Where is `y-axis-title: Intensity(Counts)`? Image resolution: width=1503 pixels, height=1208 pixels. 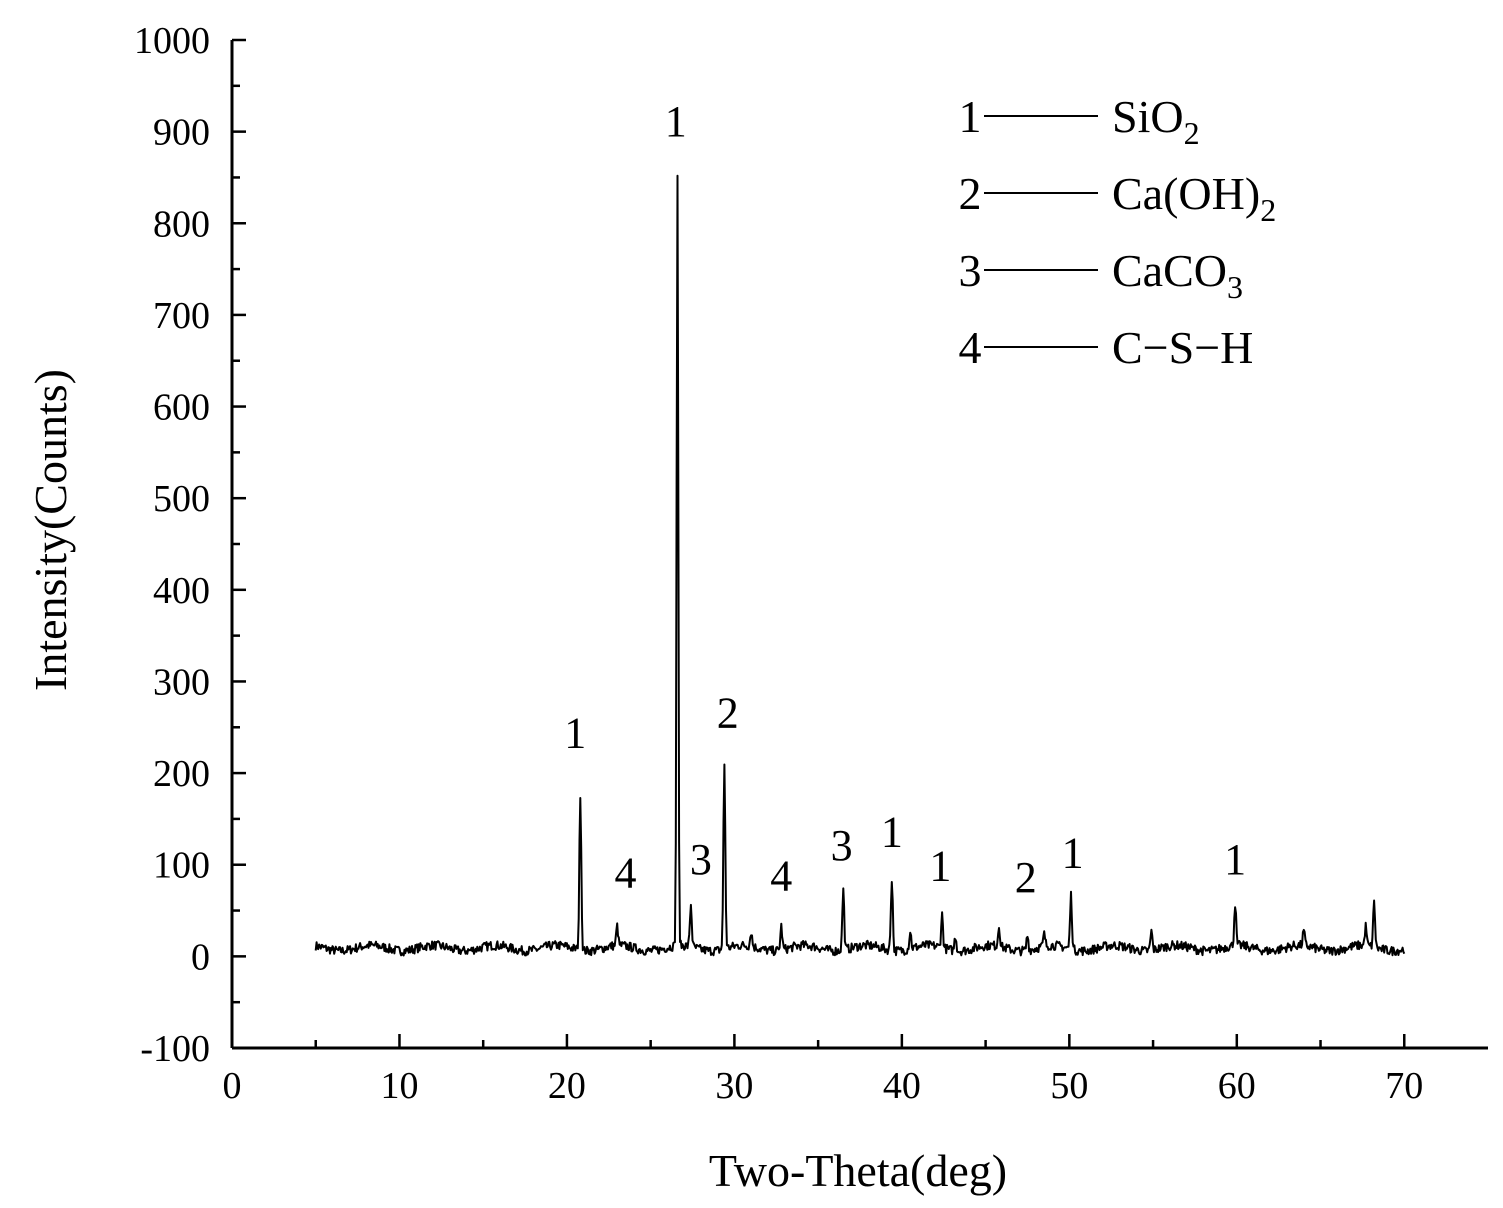 y-axis-title: Intensity(Counts) is located at coordinates (50, 530).